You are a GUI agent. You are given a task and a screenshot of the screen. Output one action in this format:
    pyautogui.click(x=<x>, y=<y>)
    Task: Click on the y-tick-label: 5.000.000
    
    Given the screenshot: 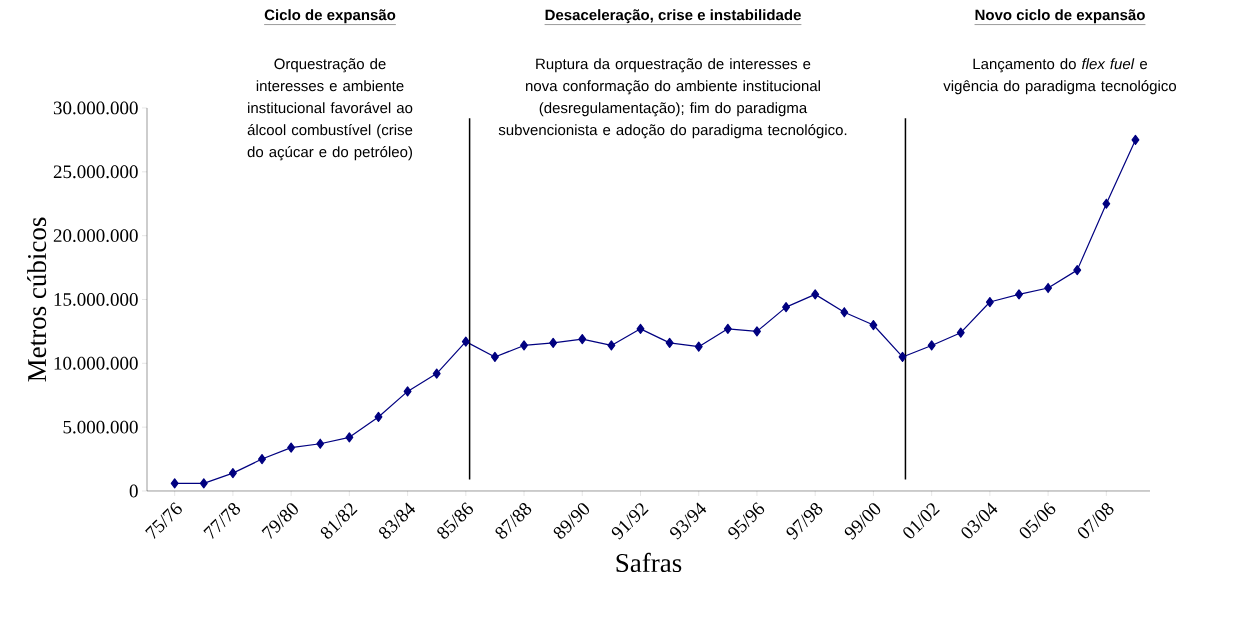 What is the action you would take?
    pyautogui.click(x=100, y=427)
    